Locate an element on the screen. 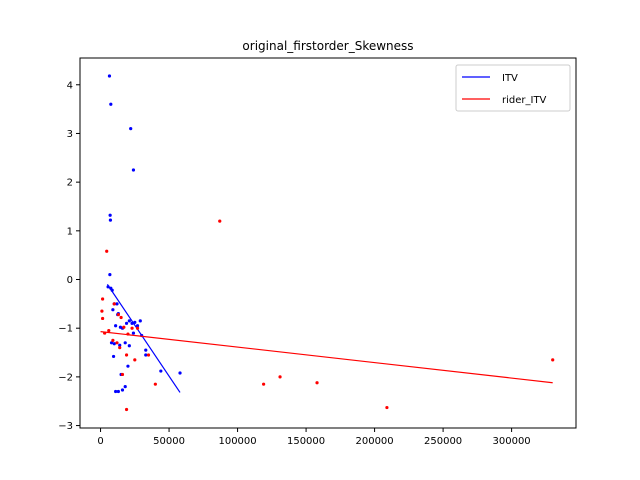  x-tick-label: 200000 is located at coordinates (374, 441).